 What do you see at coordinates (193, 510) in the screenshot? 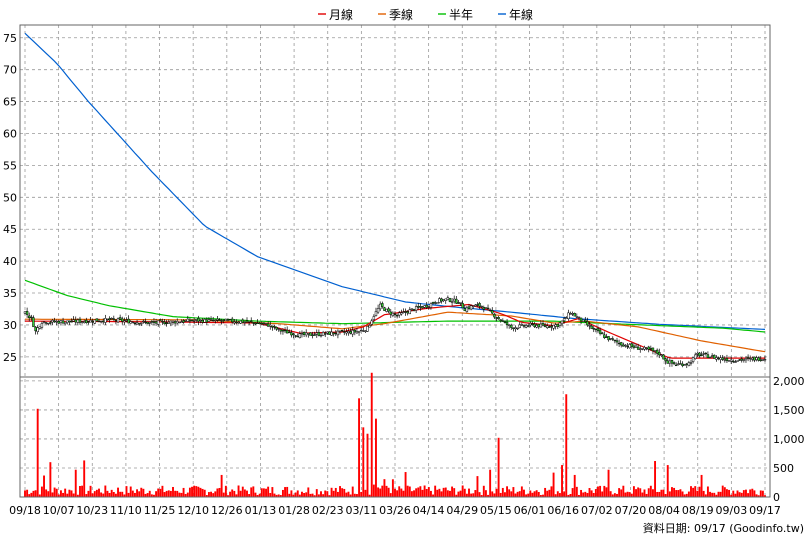
I see `date-tick-label: 12/10` at bounding box center [193, 510].